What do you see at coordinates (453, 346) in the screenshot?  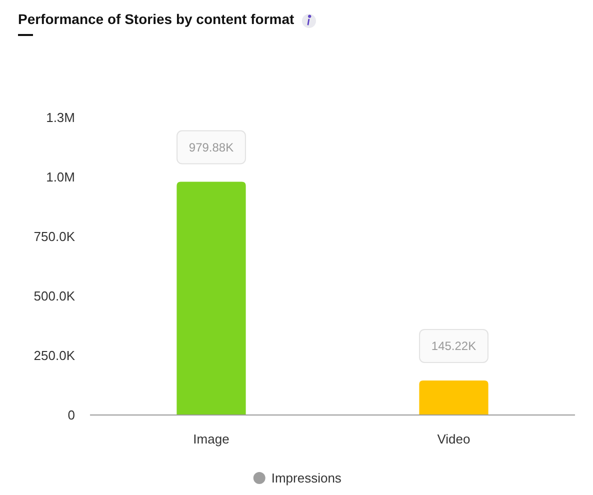 I see `data-label: 145.22K` at bounding box center [453, 346].